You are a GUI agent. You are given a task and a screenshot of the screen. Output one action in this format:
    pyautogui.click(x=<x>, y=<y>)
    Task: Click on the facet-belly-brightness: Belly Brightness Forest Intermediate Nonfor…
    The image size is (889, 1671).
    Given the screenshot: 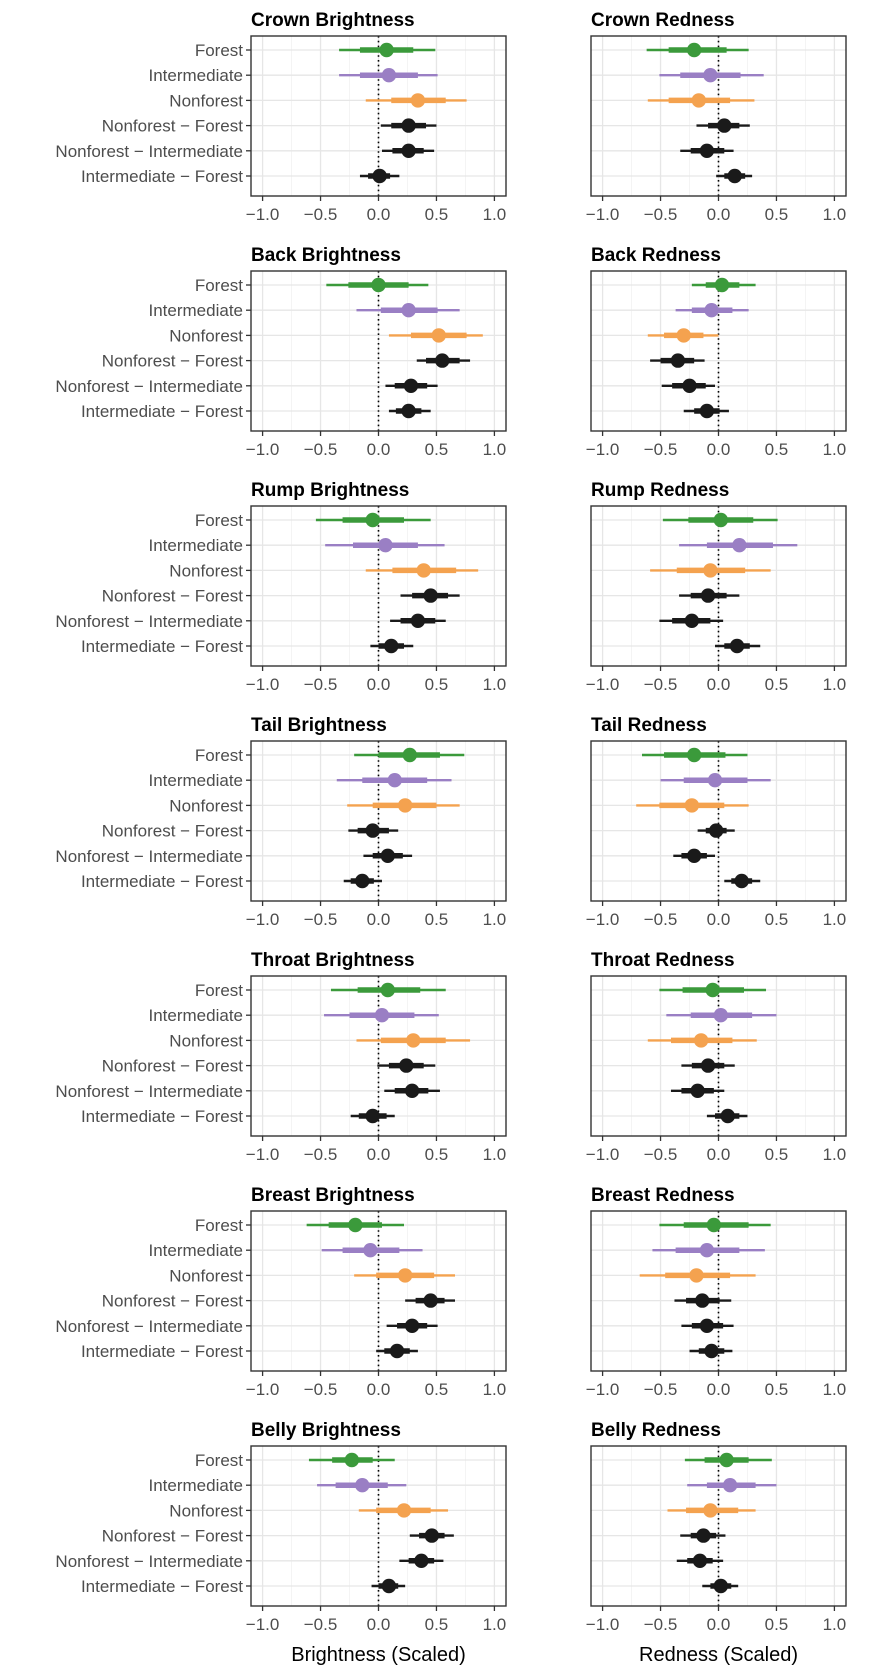 What is the action you would take?
    pyautogui.click(x=281, y=1527)
    